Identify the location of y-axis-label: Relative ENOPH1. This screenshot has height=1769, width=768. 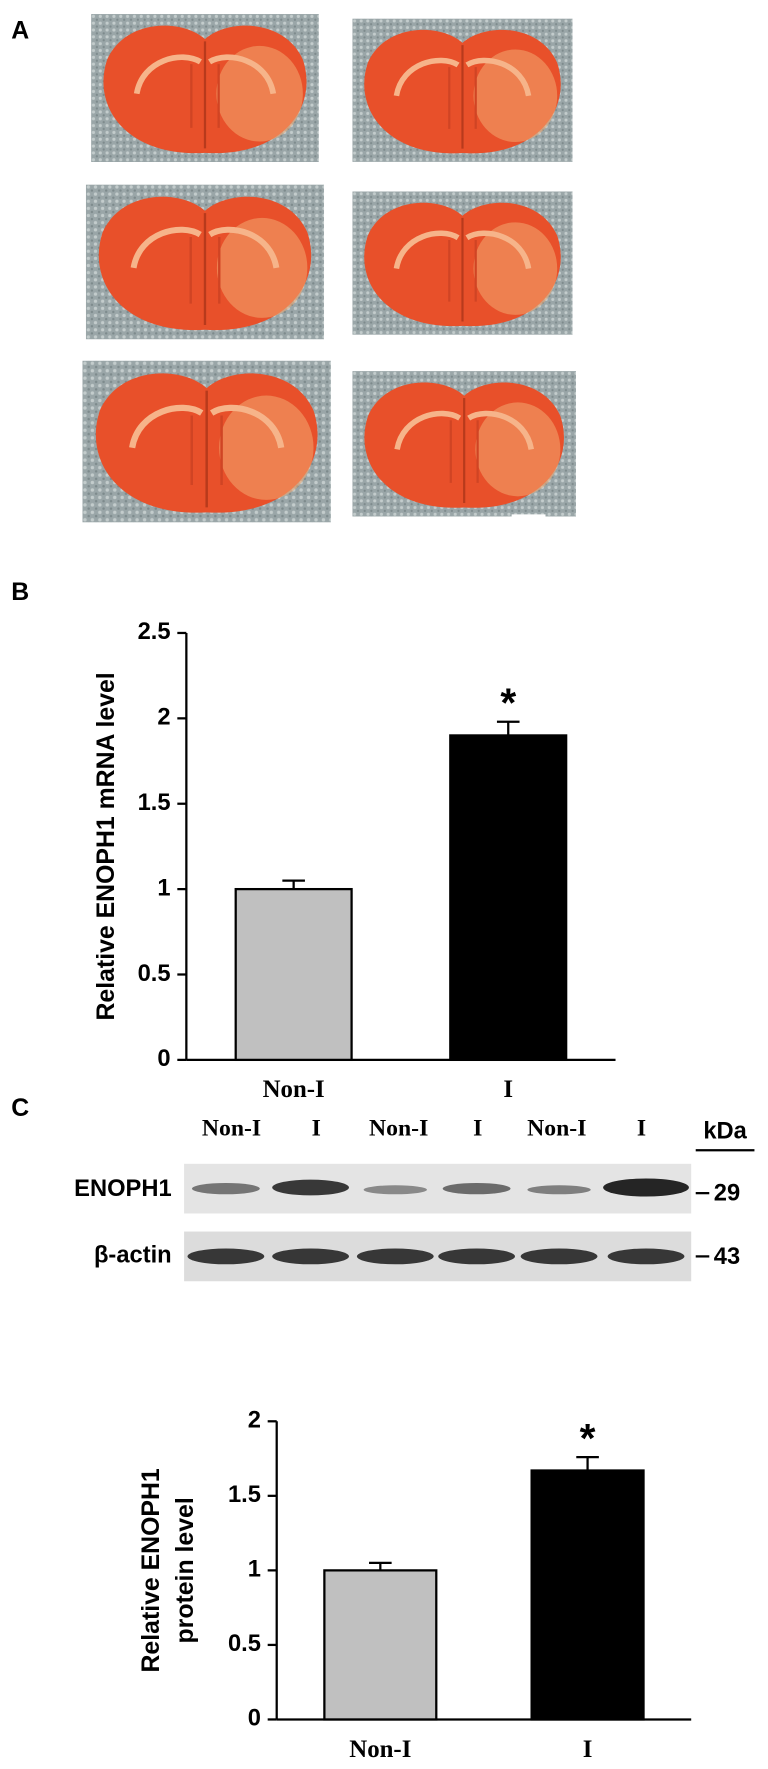
(151, 1570).